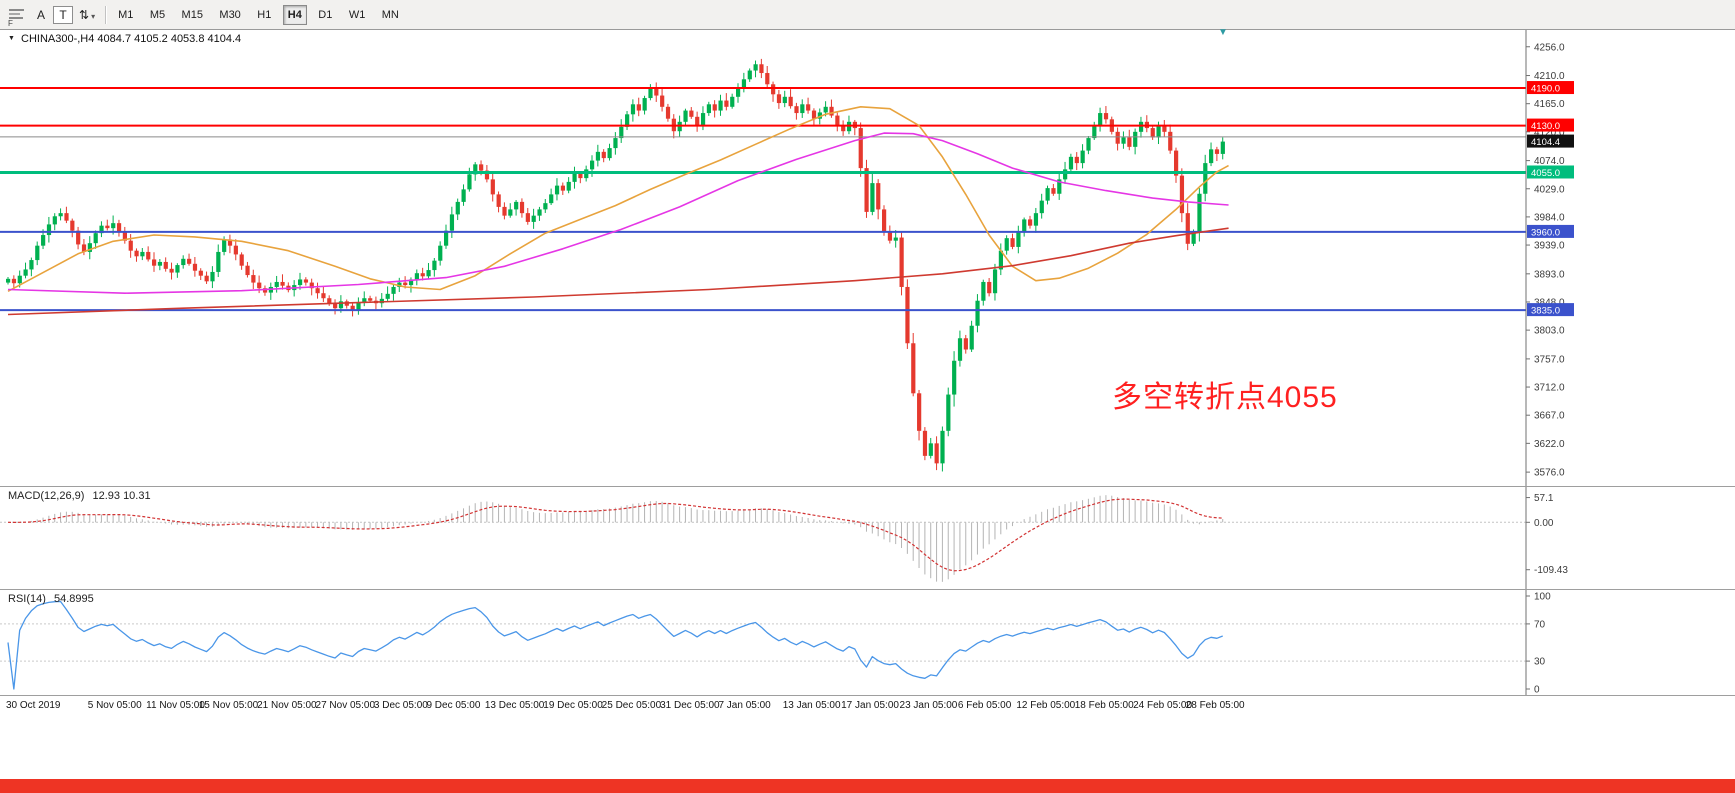  Describe the element at coordinates (192, 15) in the screenshot. I see `timeframe-button-m15: M15` at that location.